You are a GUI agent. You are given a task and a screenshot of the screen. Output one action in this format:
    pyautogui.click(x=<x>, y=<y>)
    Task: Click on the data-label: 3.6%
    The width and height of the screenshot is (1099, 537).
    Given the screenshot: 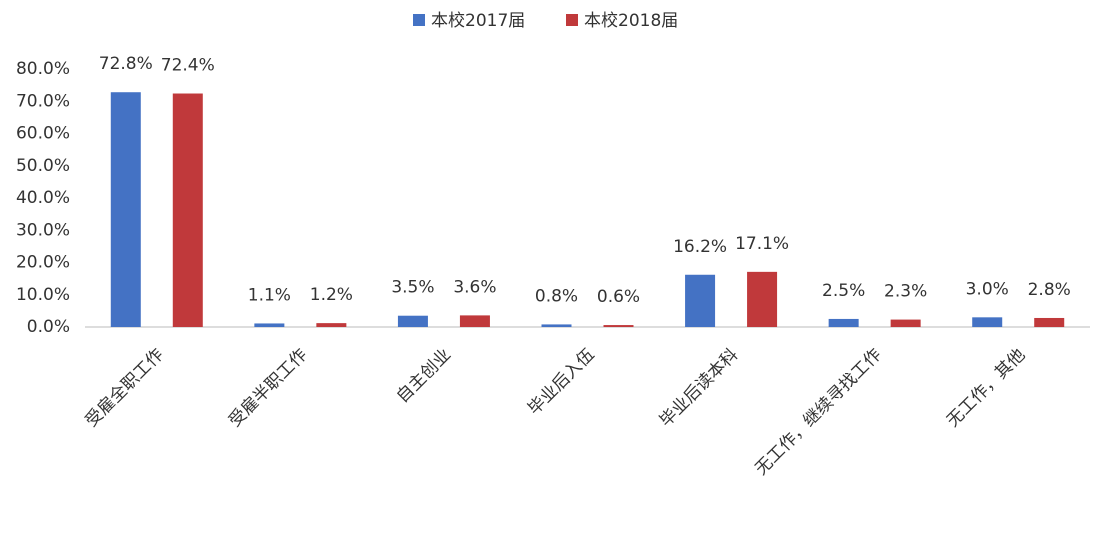 What is the action you would take?
    pyautogui.click(x=474, y=287)
    